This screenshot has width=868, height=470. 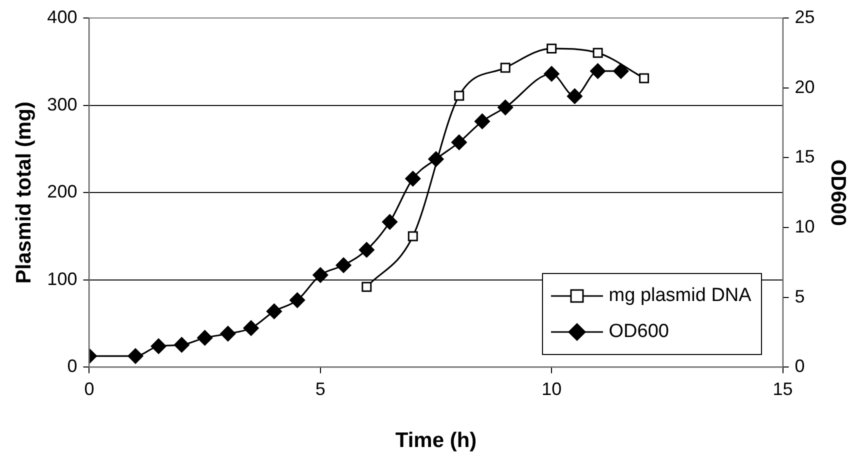 What do you see at coordinates (320, 388) in the screenshot?
I see `x-tick-label: 5` at bounding box center [320, 388].